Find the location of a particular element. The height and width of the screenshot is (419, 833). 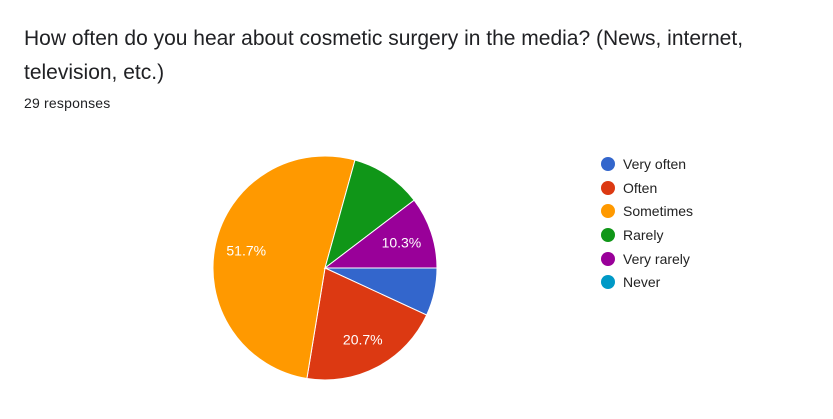

legend-item-rarely: Rarely is located at coordinates (647, 235).